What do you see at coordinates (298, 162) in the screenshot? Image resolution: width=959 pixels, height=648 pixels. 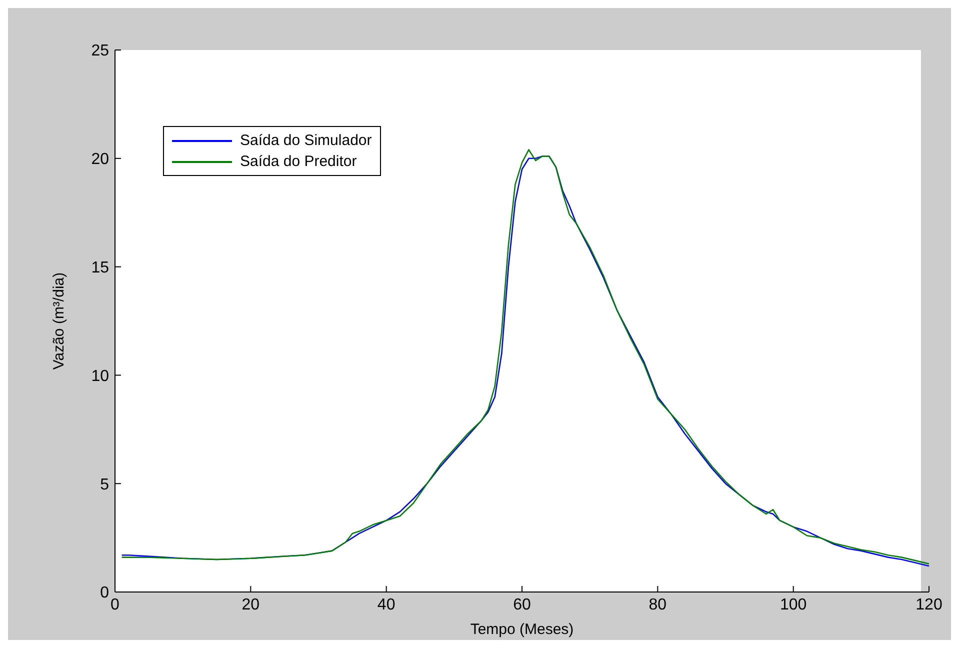 I see `legend-label: Saída do Preditor` at bounding box center [298, 162].